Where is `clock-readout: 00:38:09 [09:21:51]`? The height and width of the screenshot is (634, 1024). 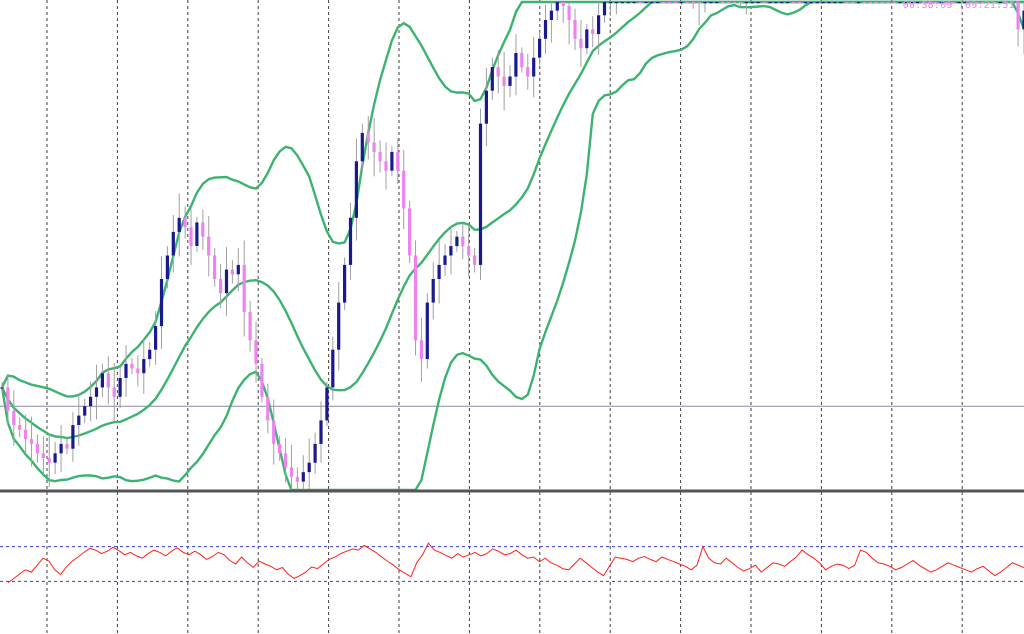
clock-readout: 00:38:09 [09:21:51] is located at coordinates (962, 5).